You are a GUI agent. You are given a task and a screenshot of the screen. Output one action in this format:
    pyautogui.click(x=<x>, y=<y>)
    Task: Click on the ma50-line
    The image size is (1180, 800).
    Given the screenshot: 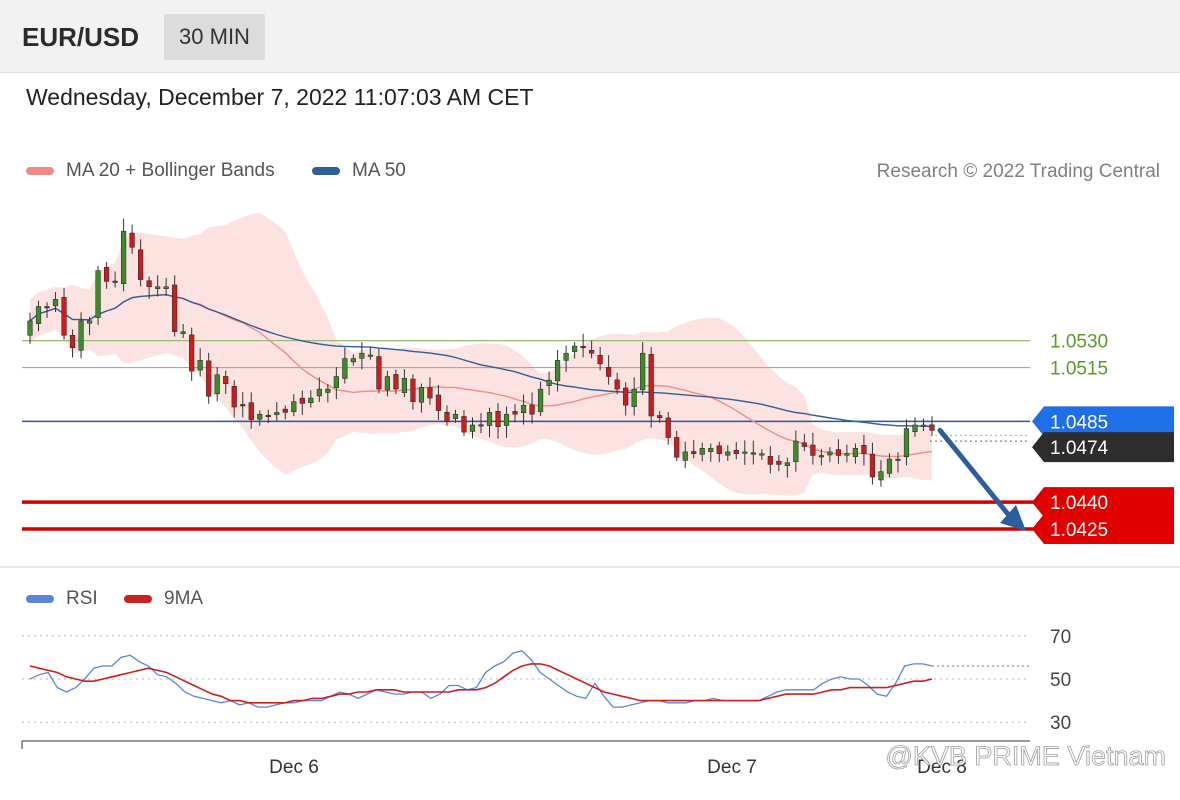 What is the action you would take?
    pyautogui.click(x=481, y=360)
    